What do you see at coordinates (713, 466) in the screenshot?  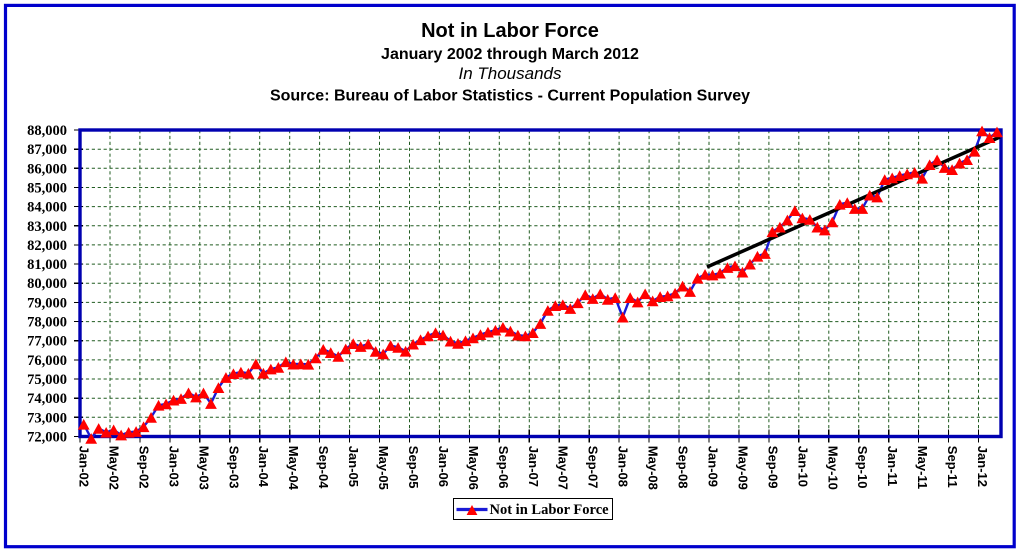 I see `svg-text: Jan-09` at bounding box center [713, 466].